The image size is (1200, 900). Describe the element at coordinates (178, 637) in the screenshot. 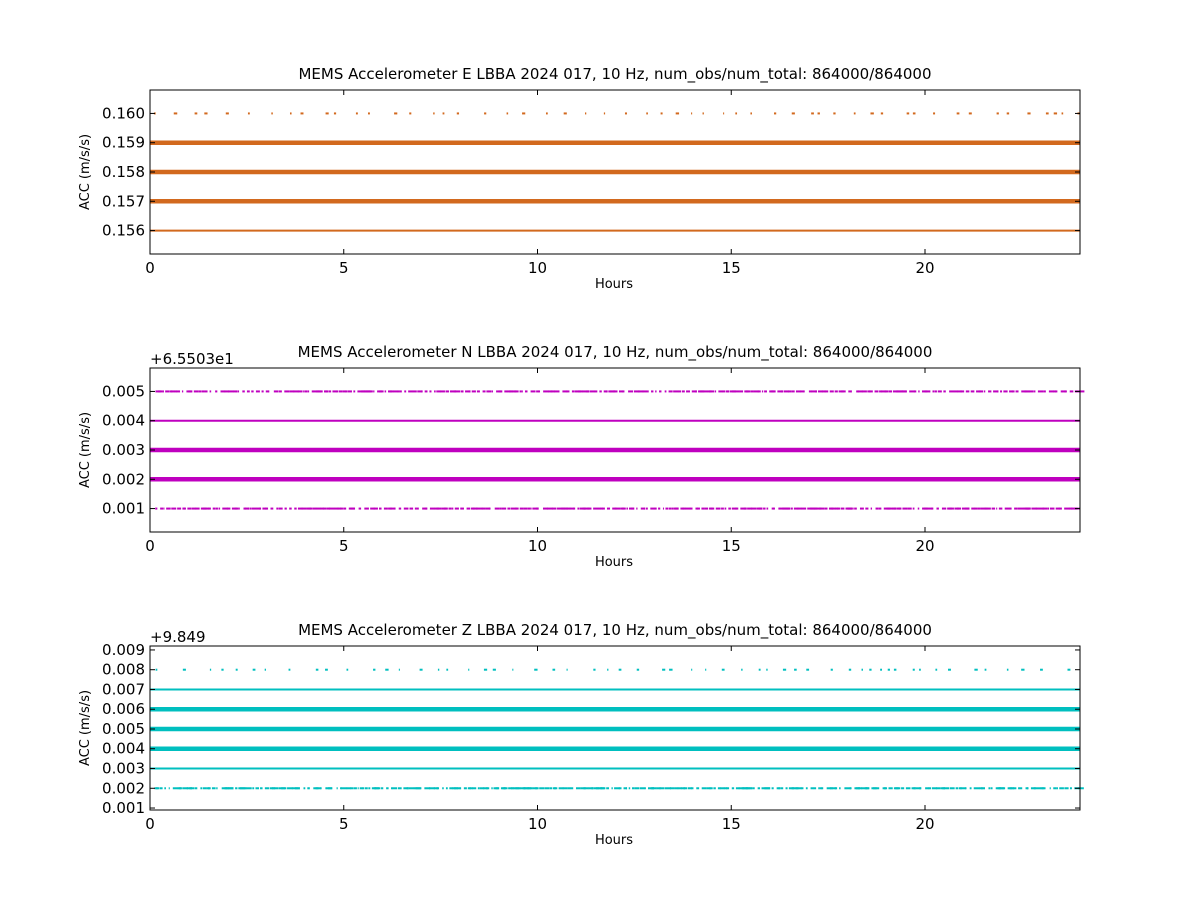

I see `offset-label: +9.849` at that location.